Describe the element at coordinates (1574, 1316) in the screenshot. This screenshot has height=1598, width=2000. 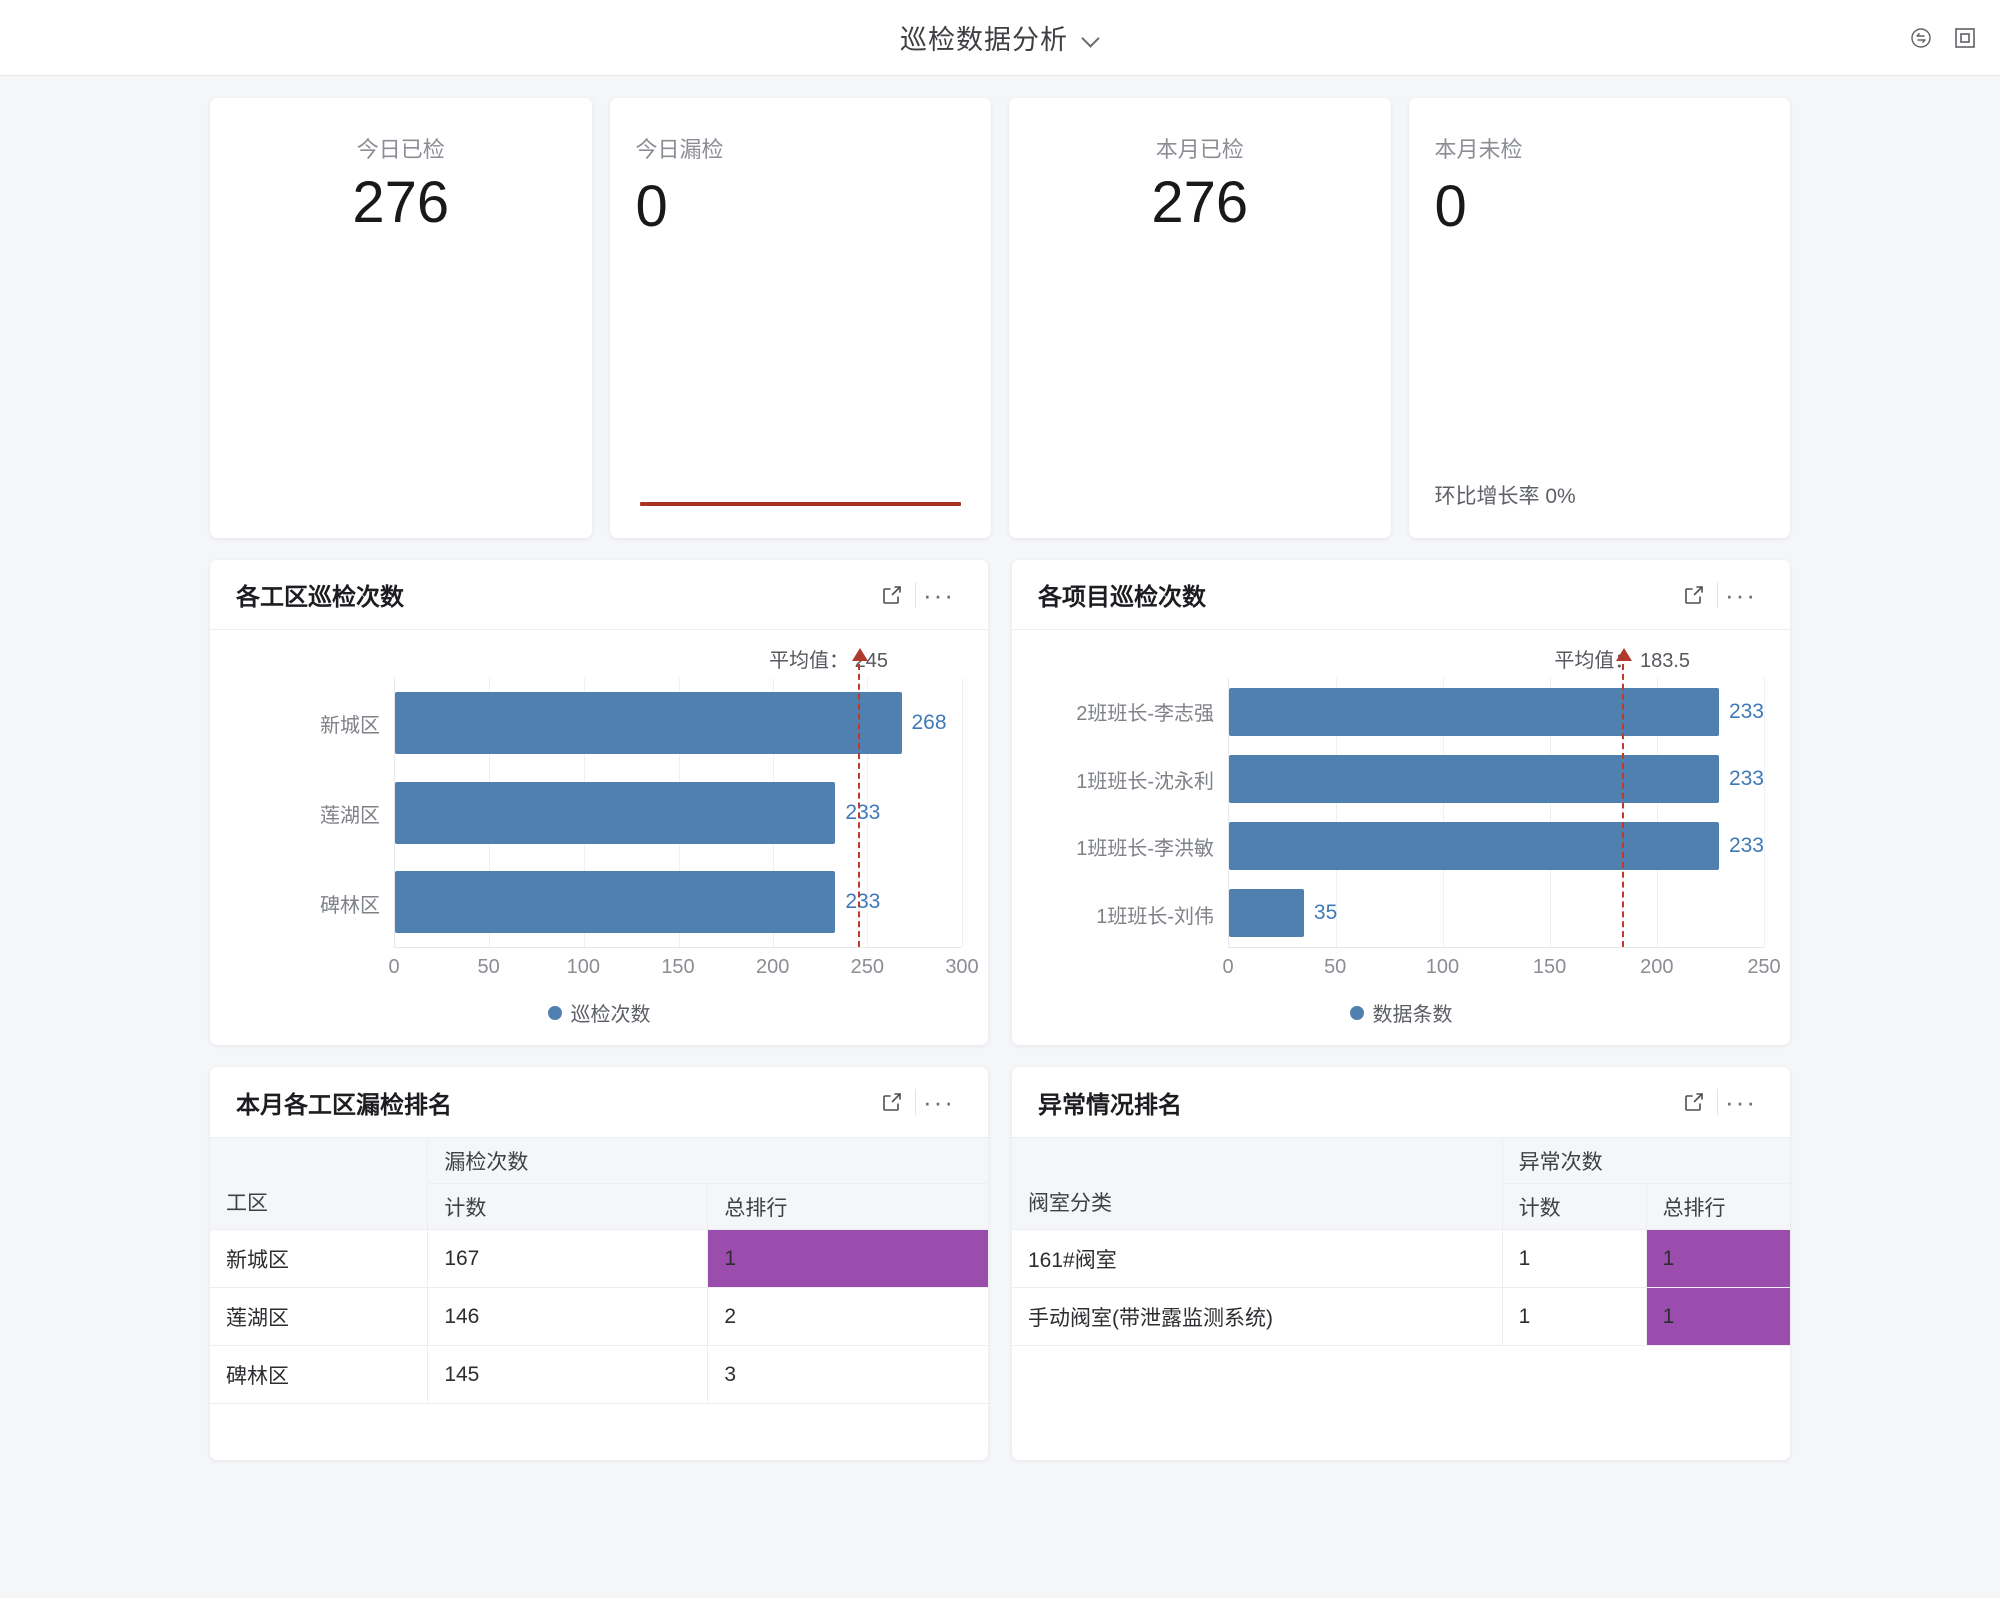
I see `cell-count: 1` at that location.